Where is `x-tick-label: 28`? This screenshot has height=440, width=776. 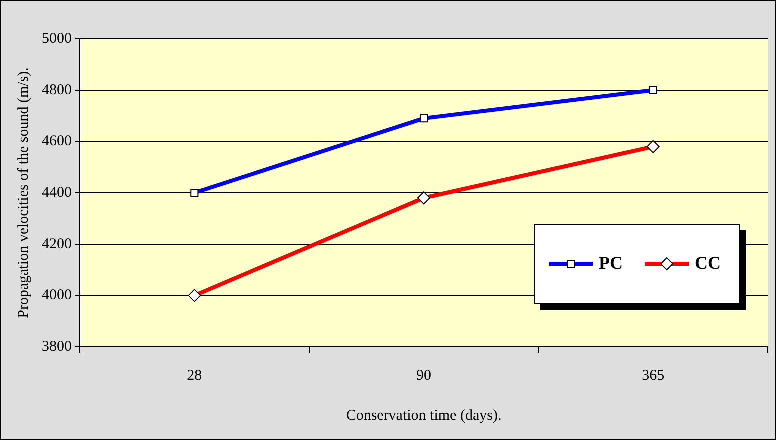 x-tick-label: 28 is located at coordinates (194, 376).